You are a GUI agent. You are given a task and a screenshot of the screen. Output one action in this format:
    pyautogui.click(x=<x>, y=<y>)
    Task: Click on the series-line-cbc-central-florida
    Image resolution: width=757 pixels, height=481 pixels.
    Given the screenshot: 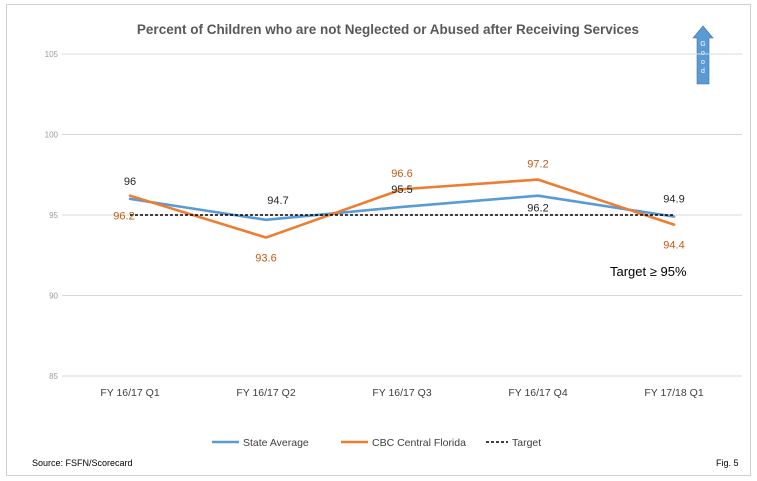 What is the action you would take?
    pyautogui.click(x=402, y=208)
    